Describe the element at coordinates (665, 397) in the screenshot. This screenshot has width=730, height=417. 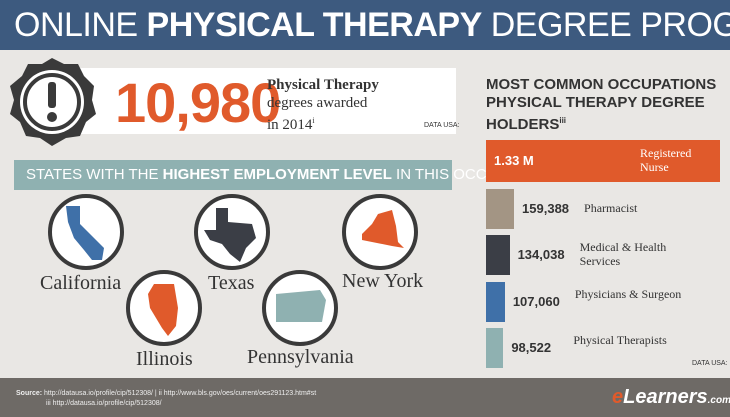
I see `logo-part: Learners` at that location.